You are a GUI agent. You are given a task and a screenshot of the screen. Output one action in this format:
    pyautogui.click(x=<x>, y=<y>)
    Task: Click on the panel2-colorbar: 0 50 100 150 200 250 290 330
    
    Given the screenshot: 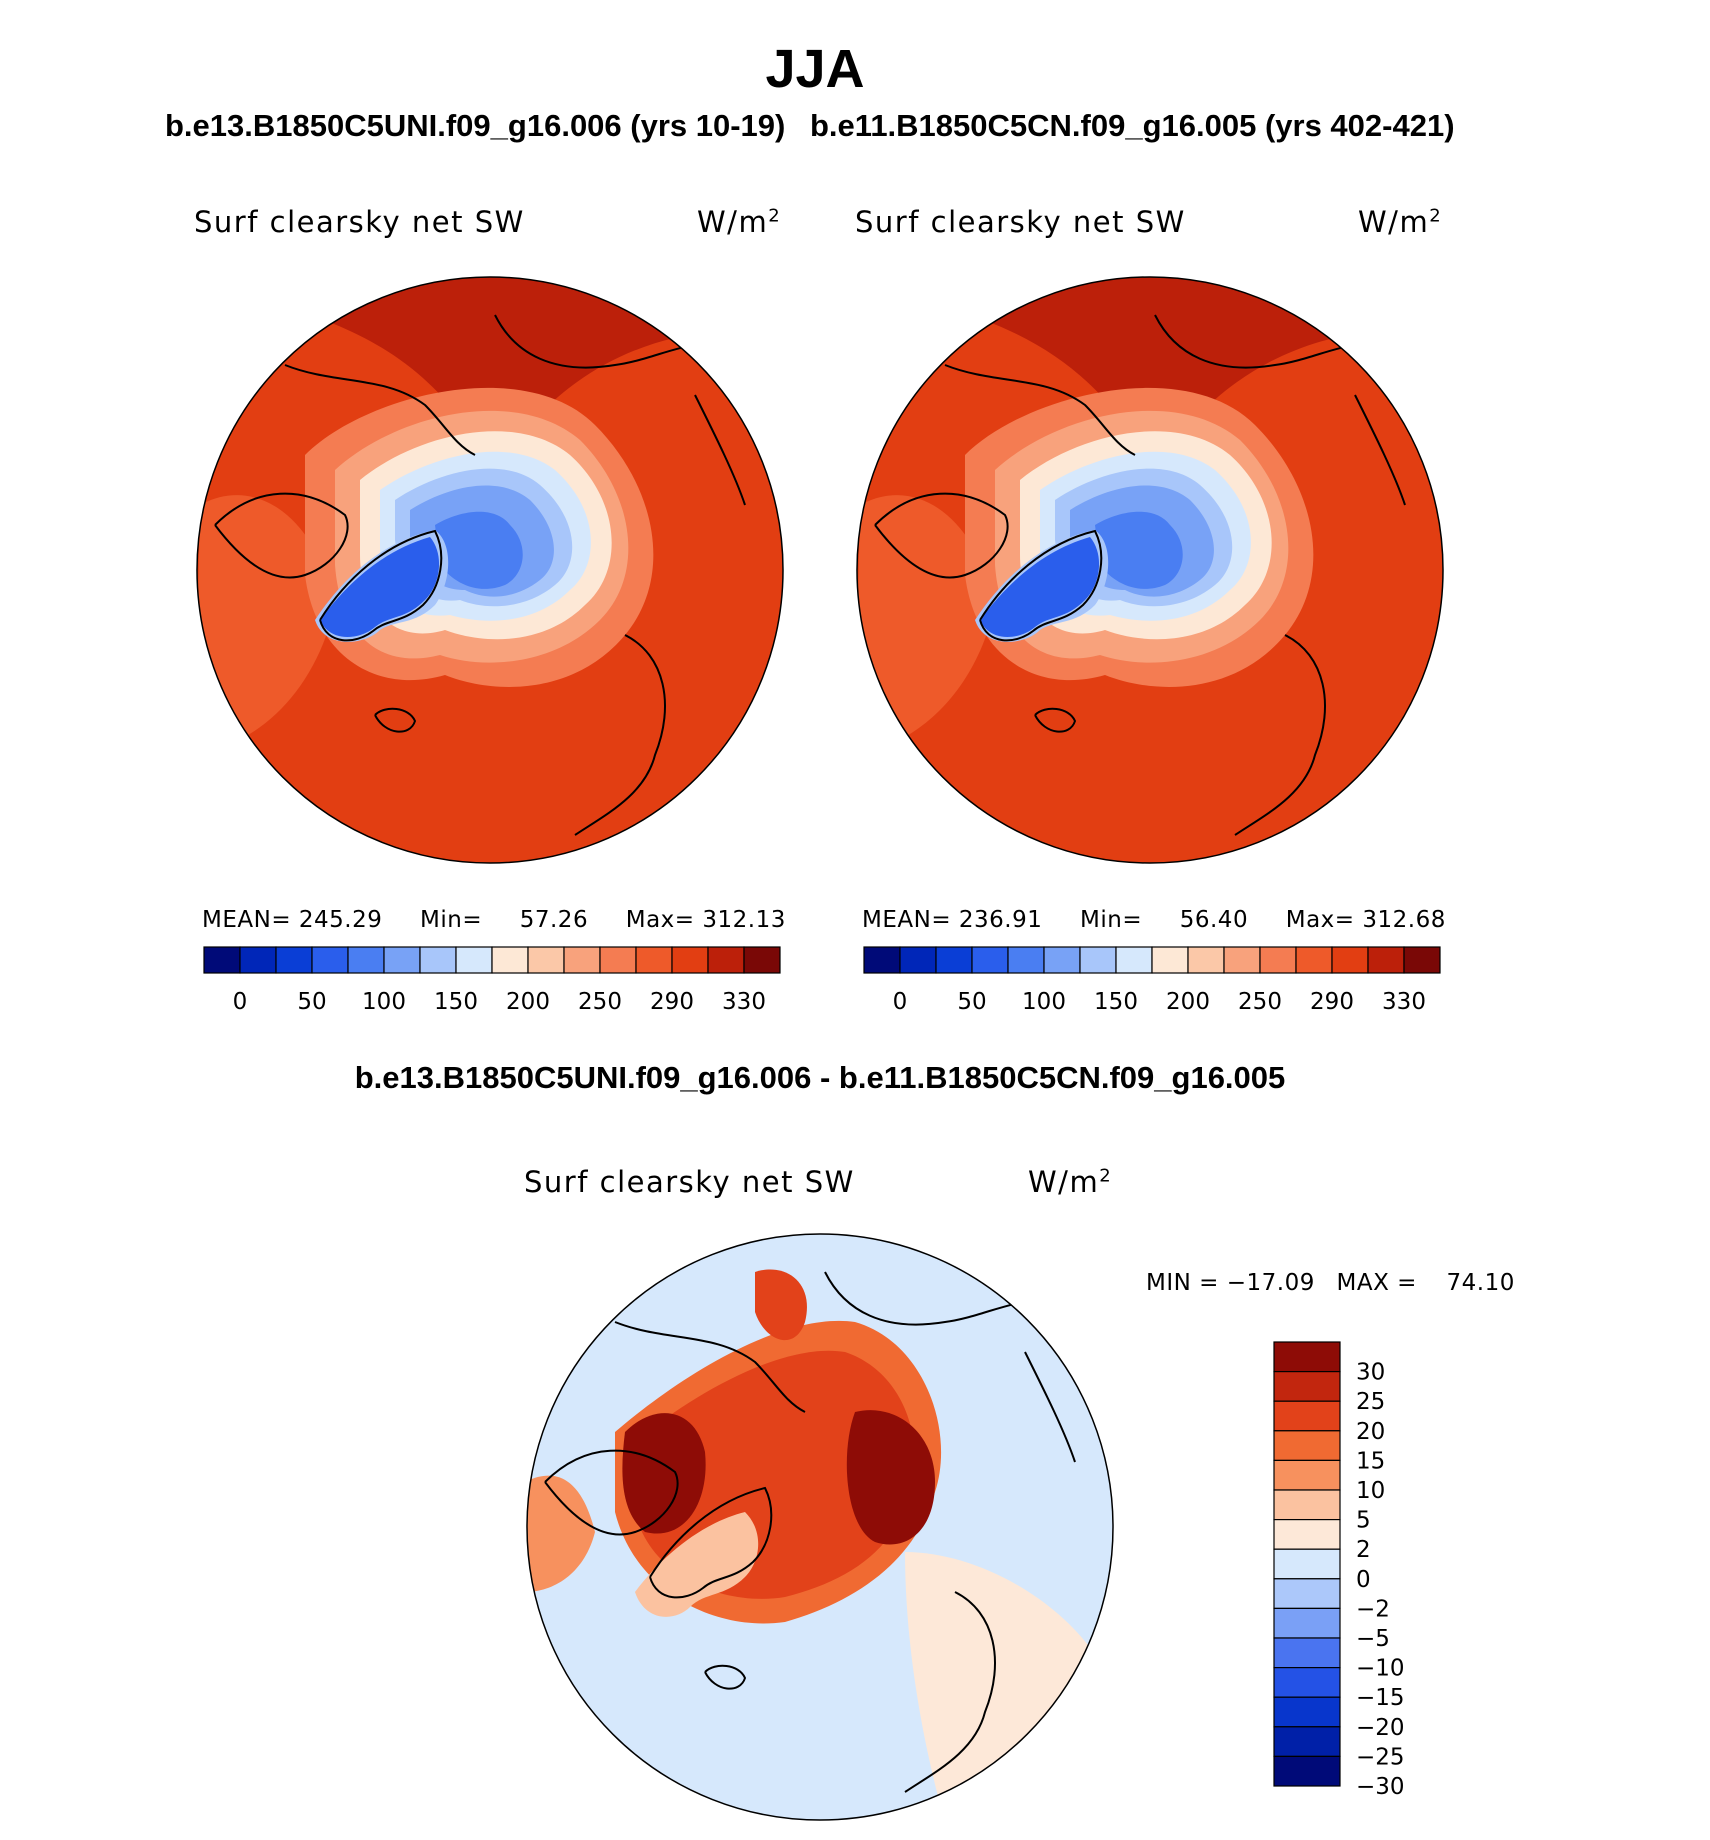 What is the action you would take?
    pyautogui.click(x=1152, y=980)
    